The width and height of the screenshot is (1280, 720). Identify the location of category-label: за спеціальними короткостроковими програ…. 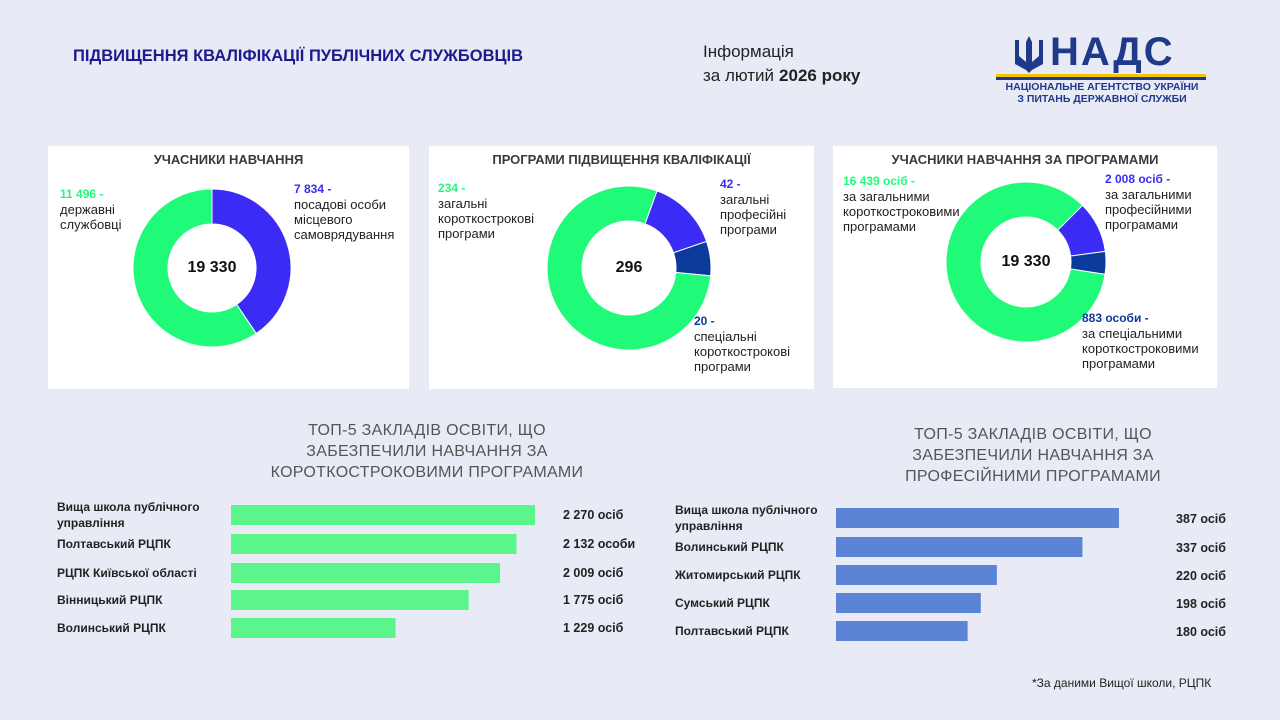
(1140, 348).